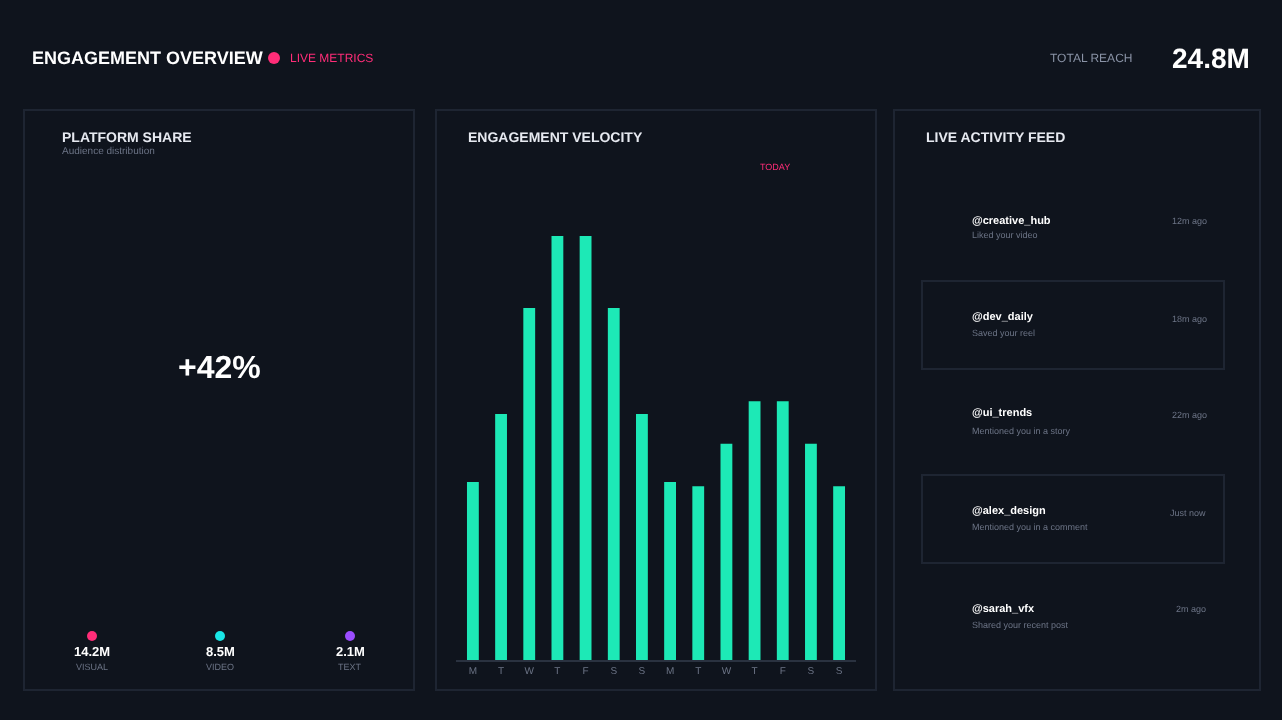 The height and width of the screenshot is (720, 1282). I want to click on text: +42%, so click(219, 369).